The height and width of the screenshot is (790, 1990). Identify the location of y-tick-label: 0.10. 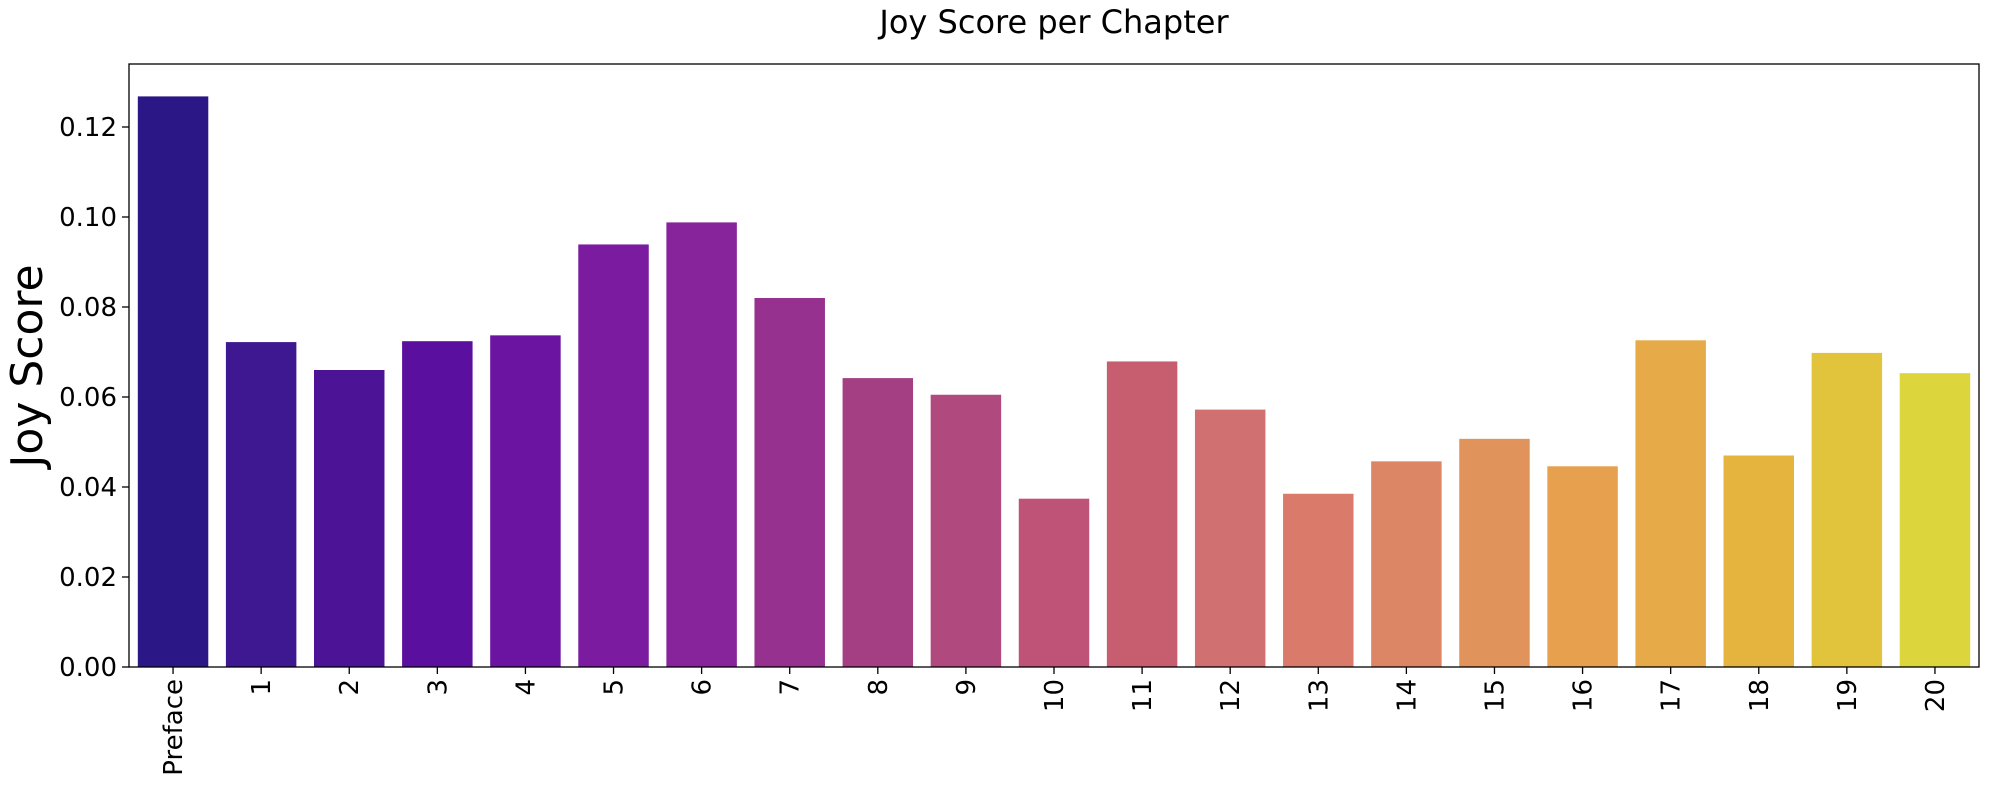
(88, 218).